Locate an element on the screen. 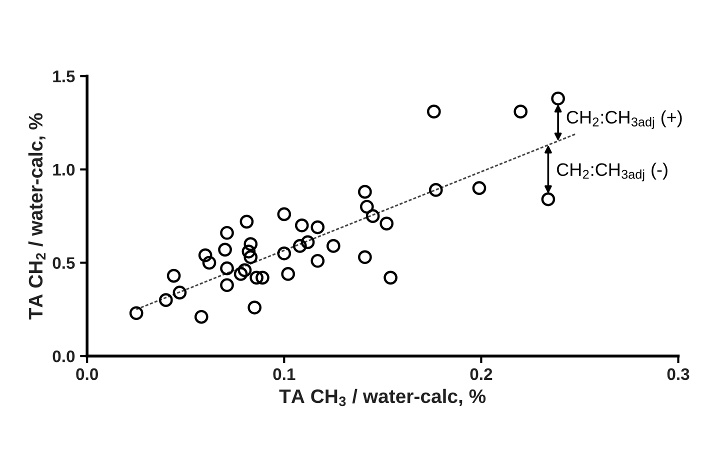  y-tick-label: 1.0 is located at coordinates (64, 170).